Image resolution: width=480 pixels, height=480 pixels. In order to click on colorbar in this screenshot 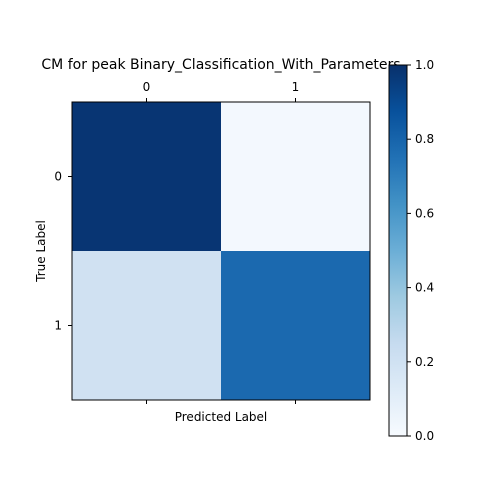, I will do `click(398, 250)`.